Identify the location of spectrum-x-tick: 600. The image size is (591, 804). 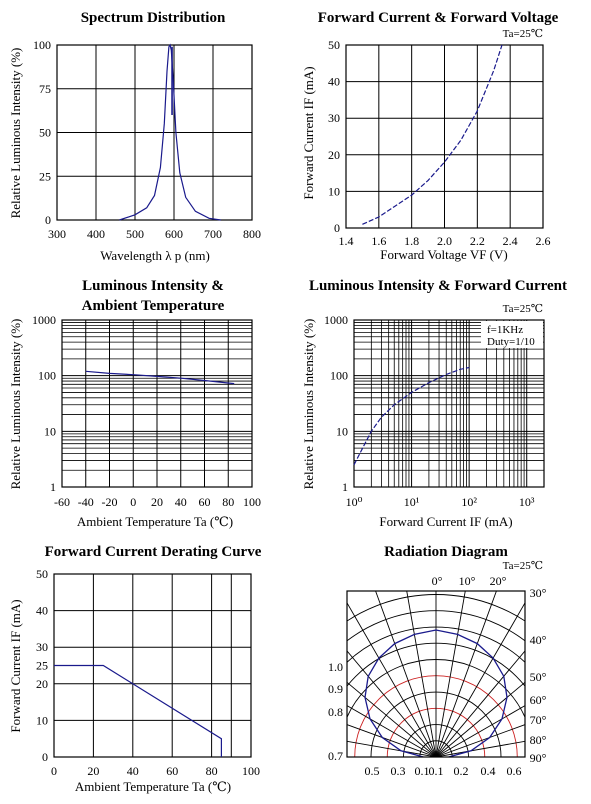
(174, 234).